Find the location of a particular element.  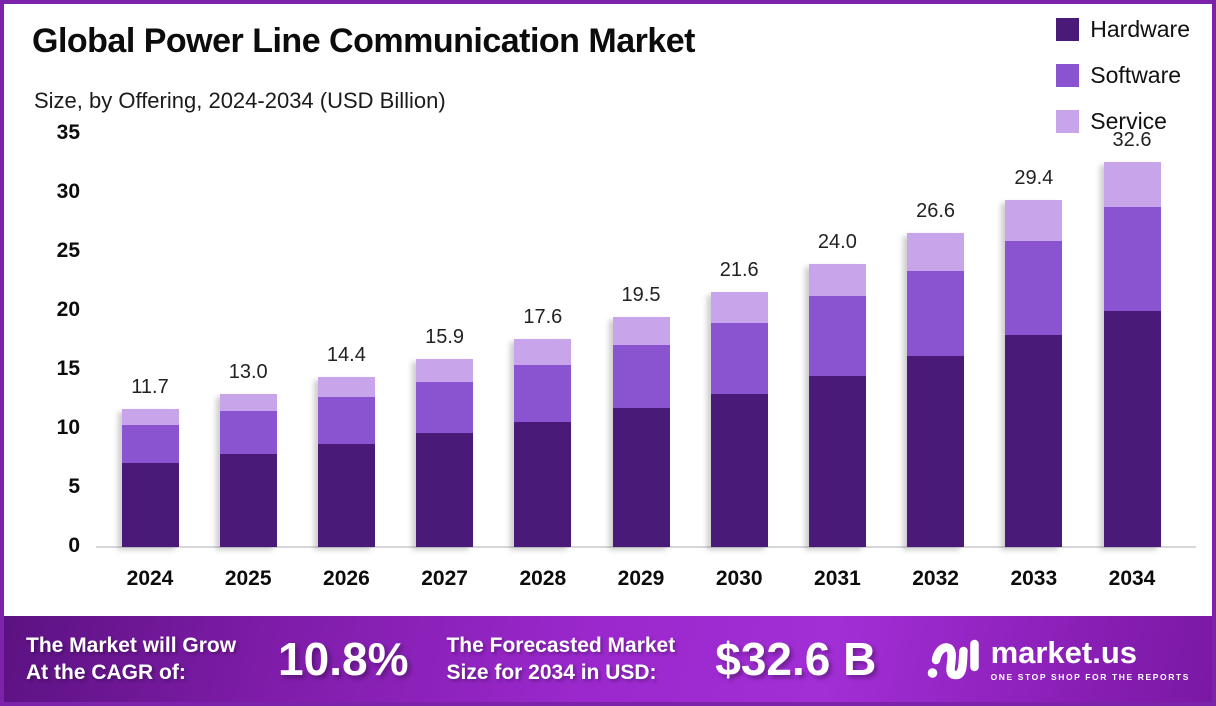

bar-total-label-2025: 13.0 is located at coordinates (248, 371).